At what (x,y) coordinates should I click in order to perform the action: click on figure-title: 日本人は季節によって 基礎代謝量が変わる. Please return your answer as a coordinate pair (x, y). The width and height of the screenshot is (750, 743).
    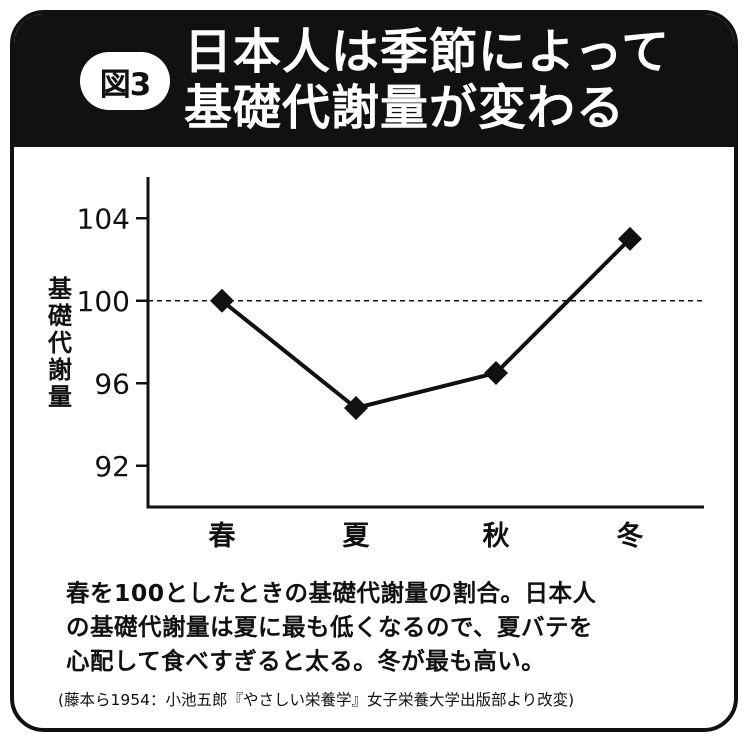
    Looking at the image, I should click on (454, 80).